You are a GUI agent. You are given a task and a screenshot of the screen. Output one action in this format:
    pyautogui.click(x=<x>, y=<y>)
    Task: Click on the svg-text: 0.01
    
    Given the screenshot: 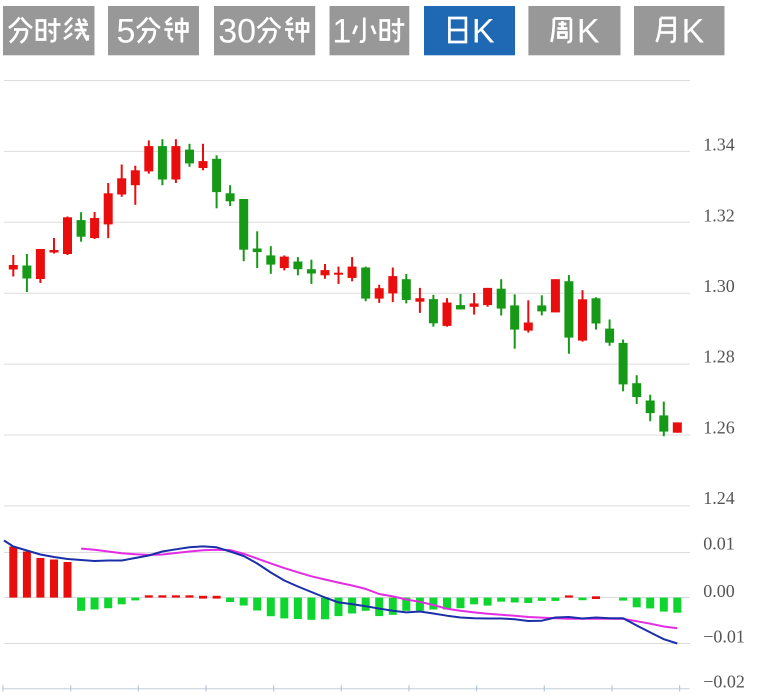 What is the action you would take?
    pyautogui.click(x=719, y=544)
    